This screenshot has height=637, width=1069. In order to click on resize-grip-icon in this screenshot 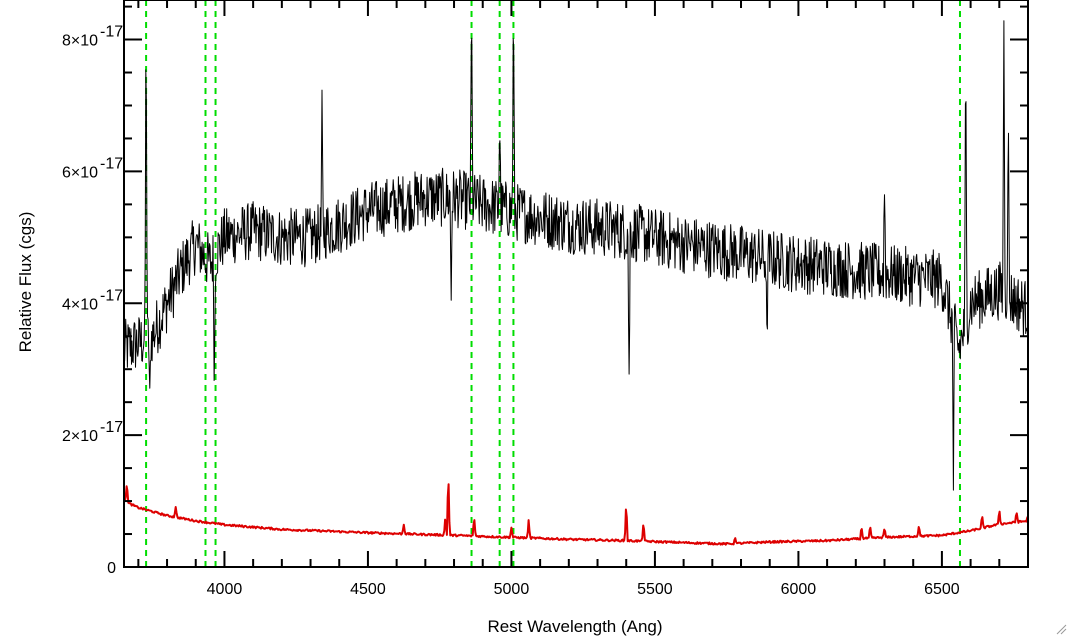, I will do `click(1061, 629)`.